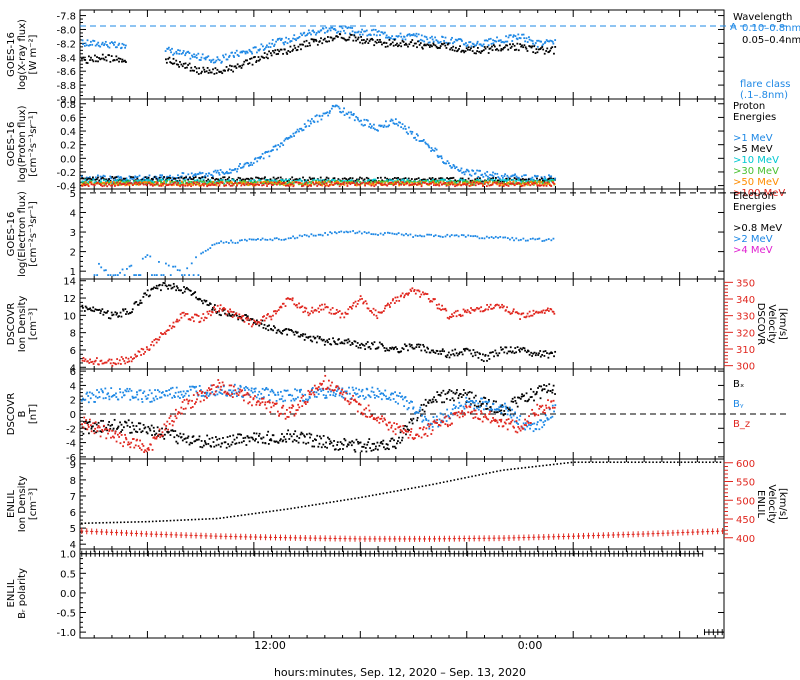 This screenshot has height=680, width=800. What do you see at coordinates (73, 372) in the screenshot?
I see `y-tick-label: 6` at bounding box center [73, 372].